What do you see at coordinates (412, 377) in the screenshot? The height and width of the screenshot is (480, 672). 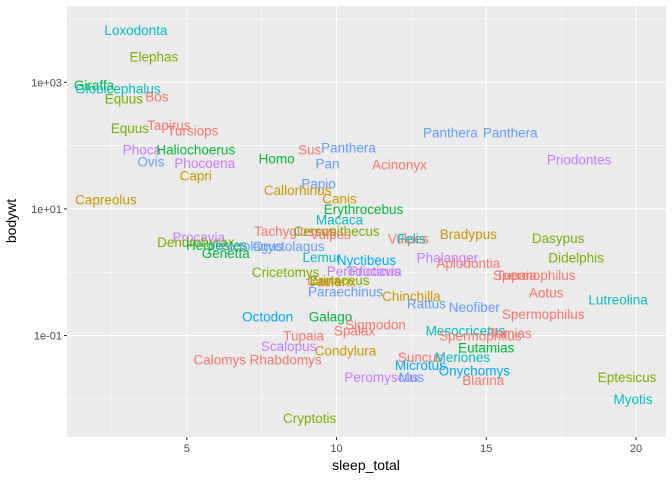 I see `point-label: Mus` at bounding box center [412, 377].